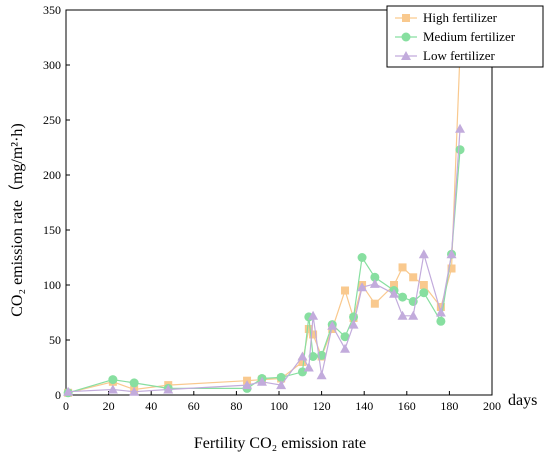 This screenshot has height=462, width=550. Describe the element at coordinates (52, 10) in the screenshot. I see `y-tick-label: 350` at that location.